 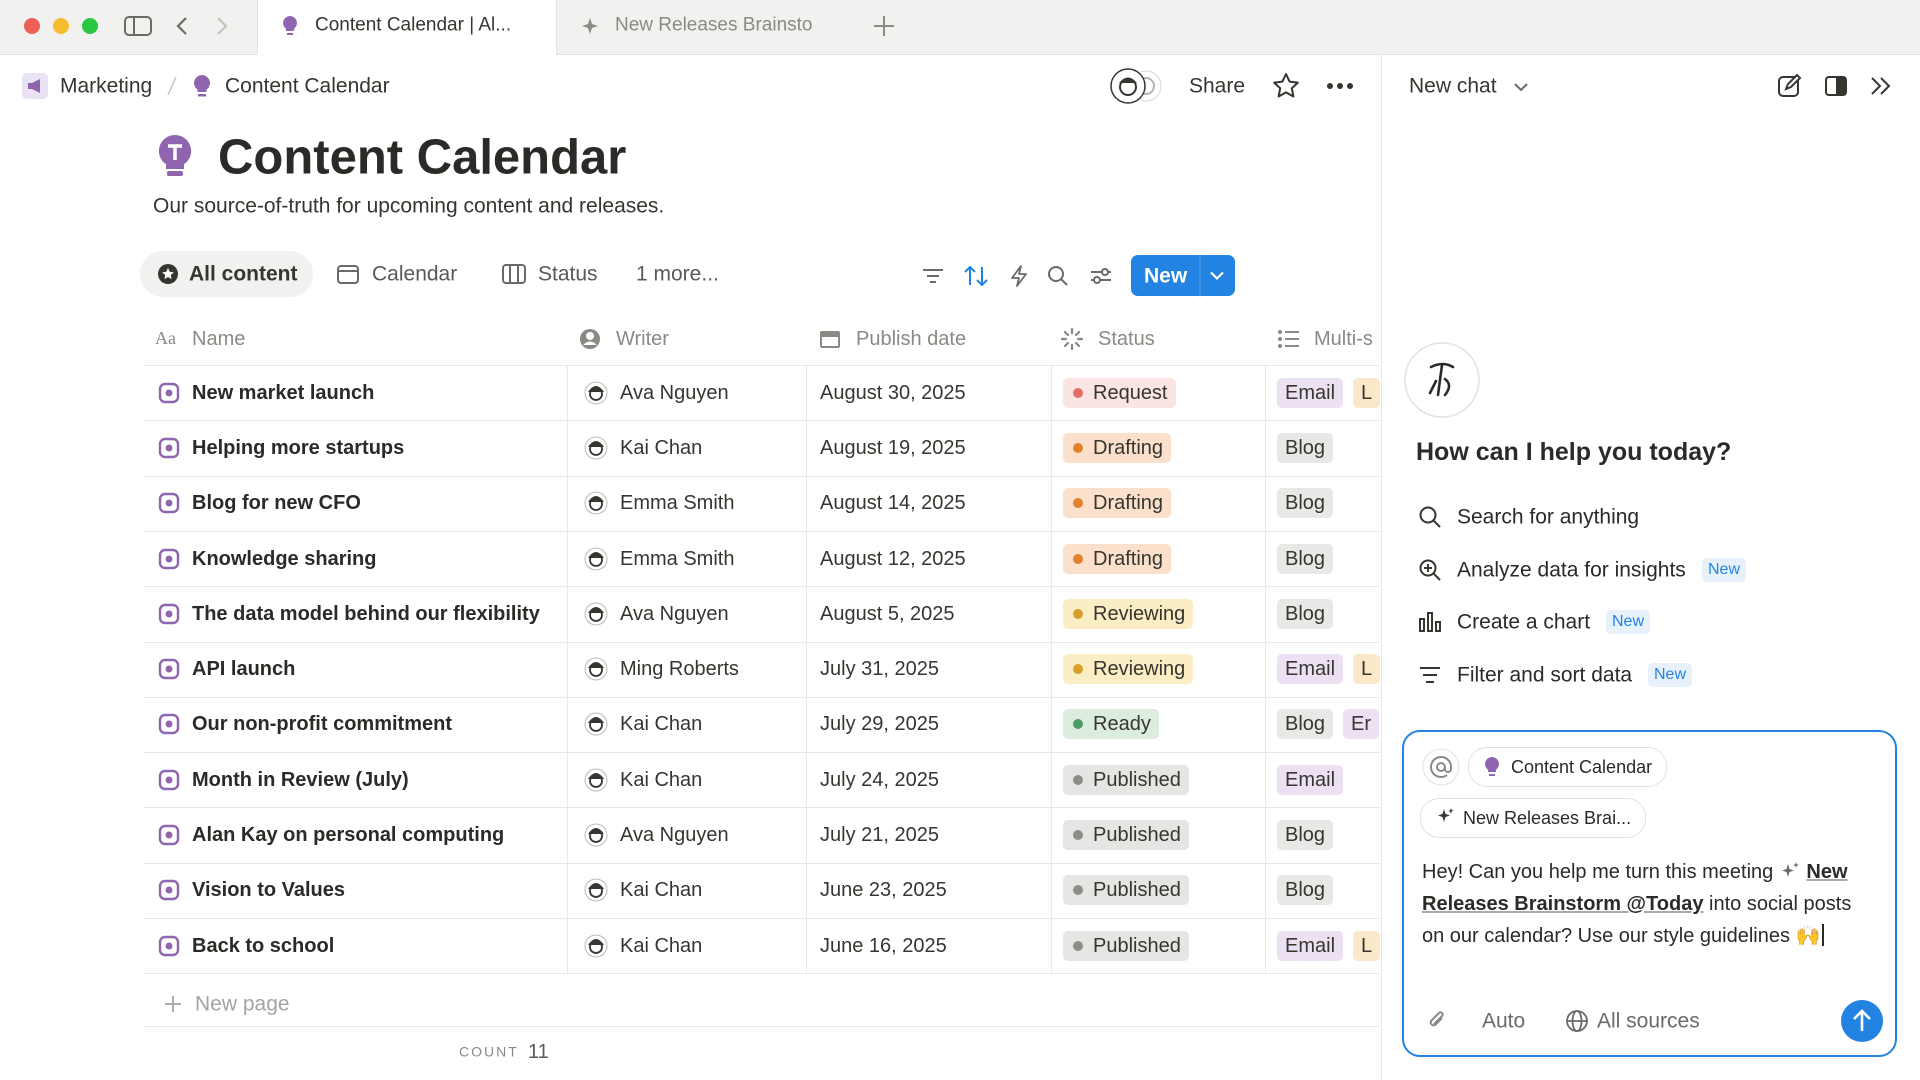 What do you see at coordinates (677, 558) in the screenshot?
I see `writer-name: Emma Smith` at bounding box center [677, 558].